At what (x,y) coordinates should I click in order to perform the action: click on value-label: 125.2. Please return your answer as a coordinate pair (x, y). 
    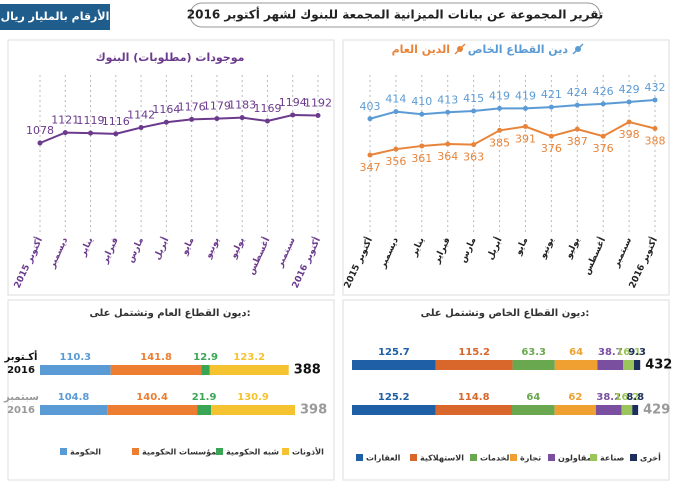
    Looking at the image, I should click on (394, 397).